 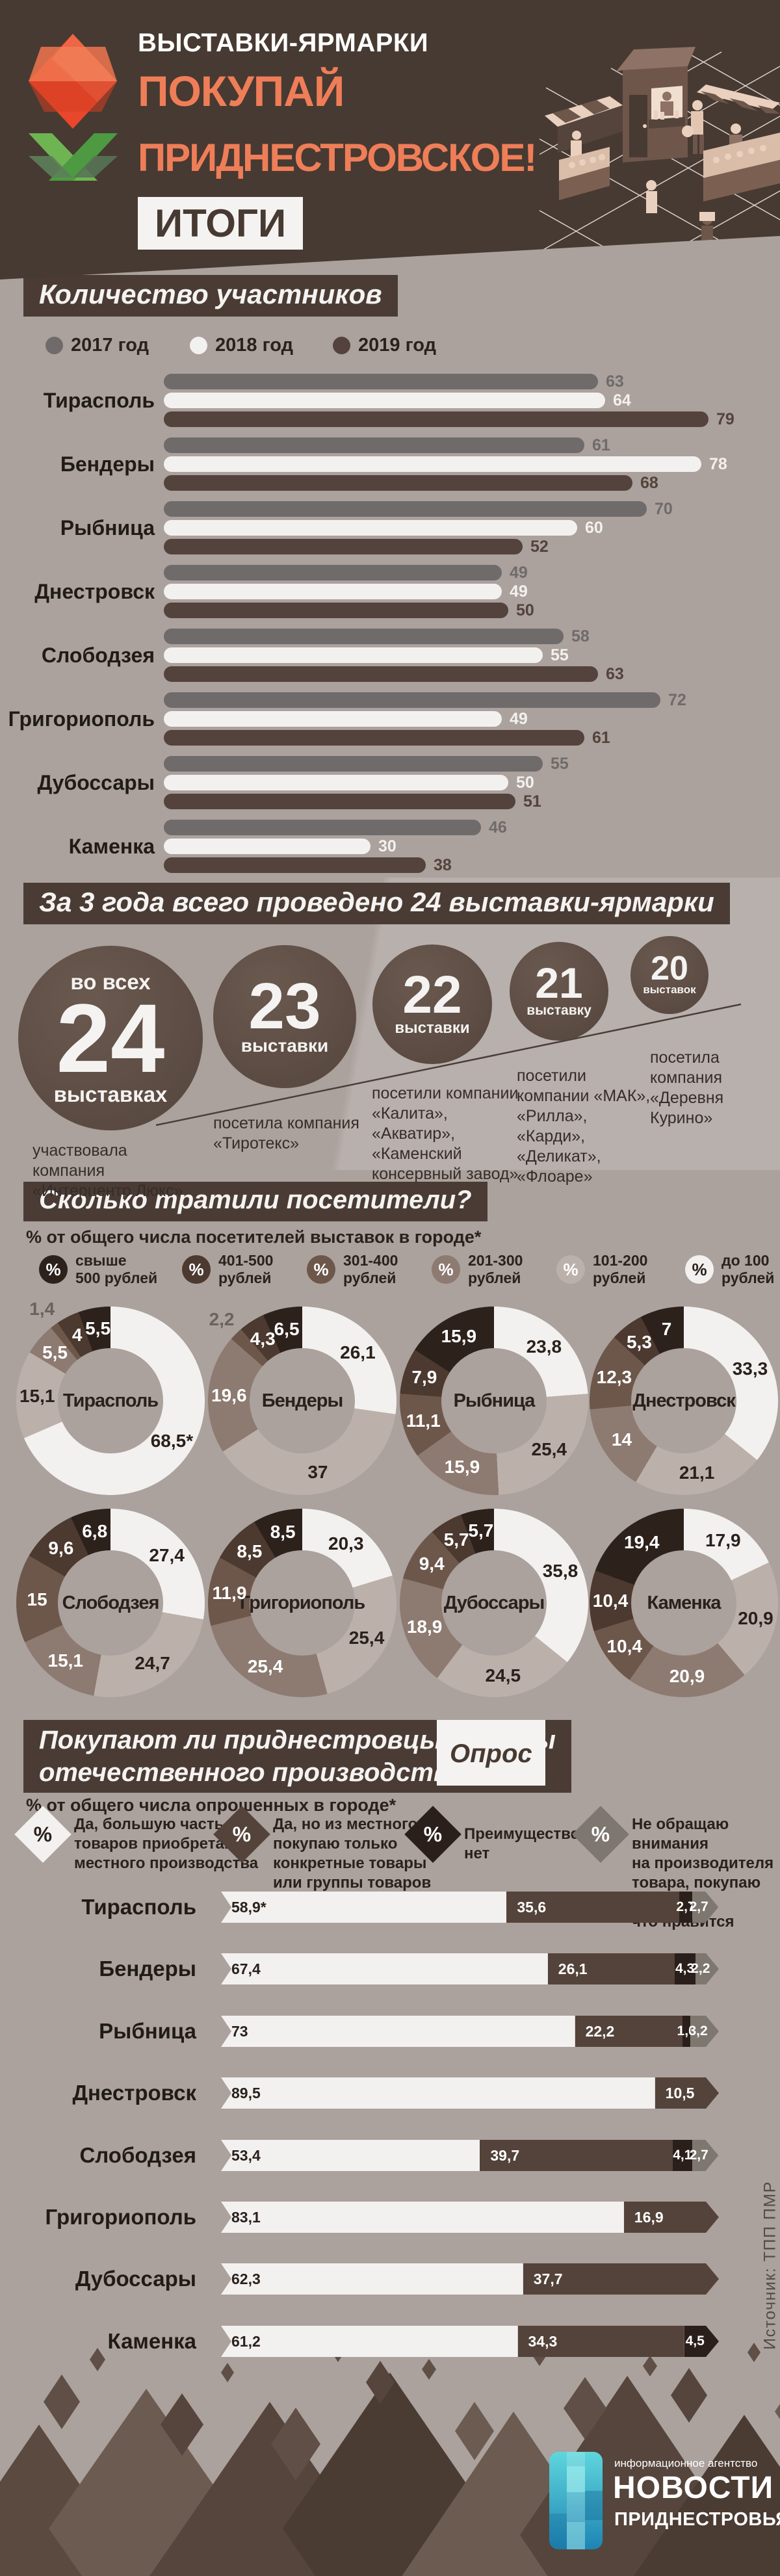 I want to click on donut-value: 4,3, so click(x=263, y=1339).